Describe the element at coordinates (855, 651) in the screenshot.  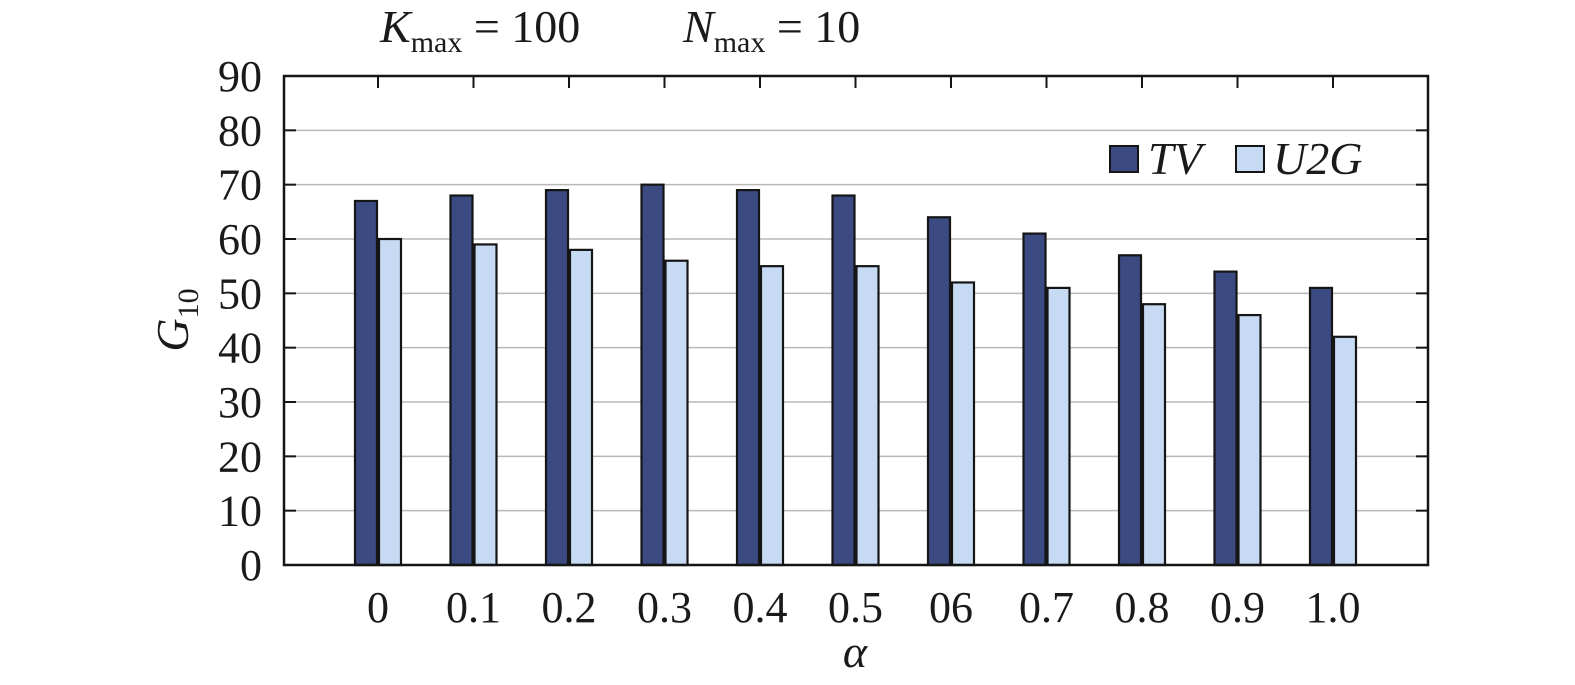
I see `x-axis-label: α` at that location.